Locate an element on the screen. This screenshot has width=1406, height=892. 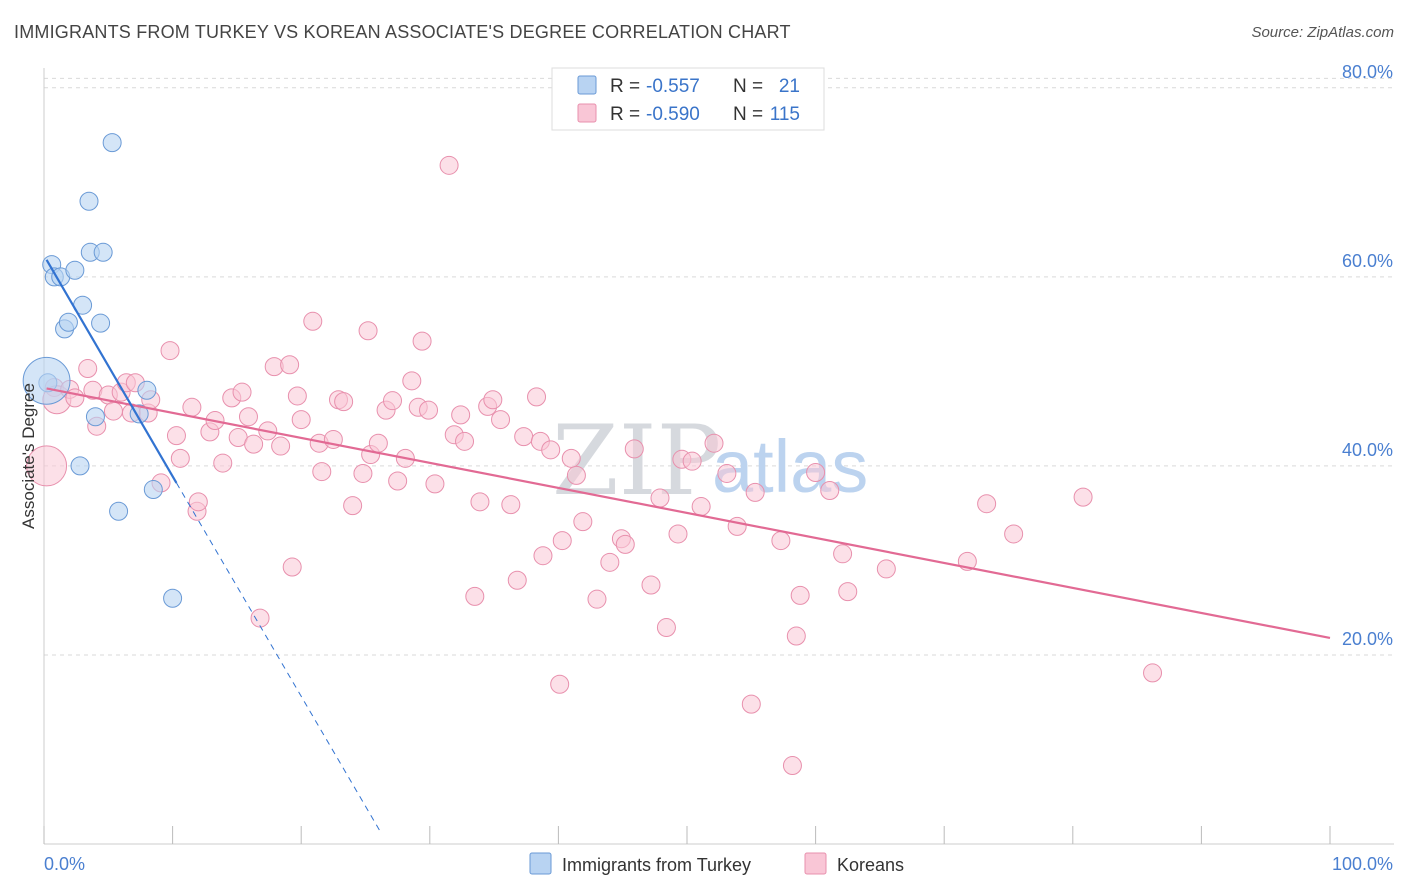
y-tick-labels: 20.0% 40.0% 60.0% 80.0% is located at coordinates (1367, 355).